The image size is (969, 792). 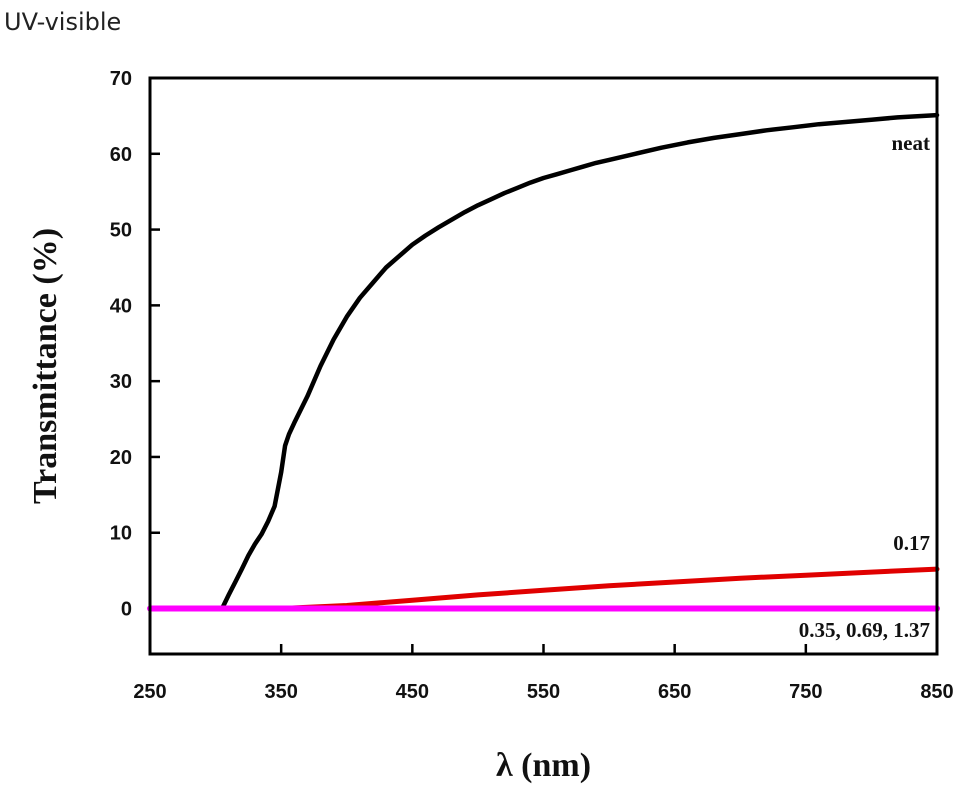 What do you see at coordinates (62, 22) in the screenshot?
I see `corner-title: UV-visible` at bounding box center [62, 22].